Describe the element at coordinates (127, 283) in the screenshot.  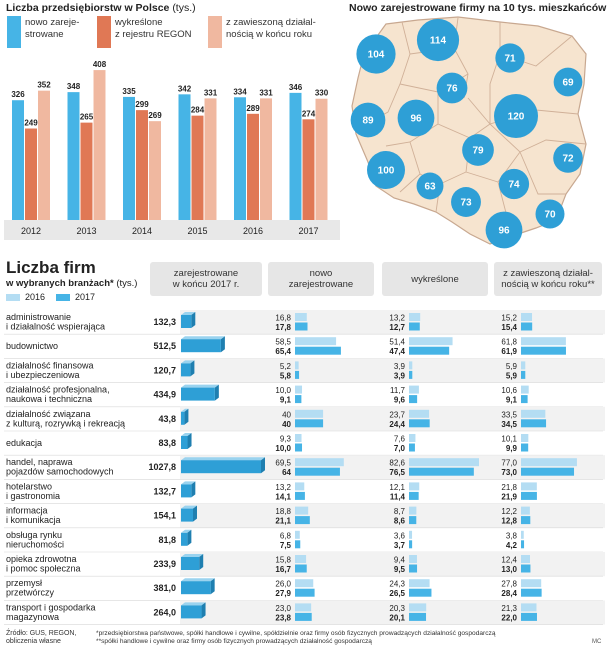
I see `table-unit: (tys.)` at that location.